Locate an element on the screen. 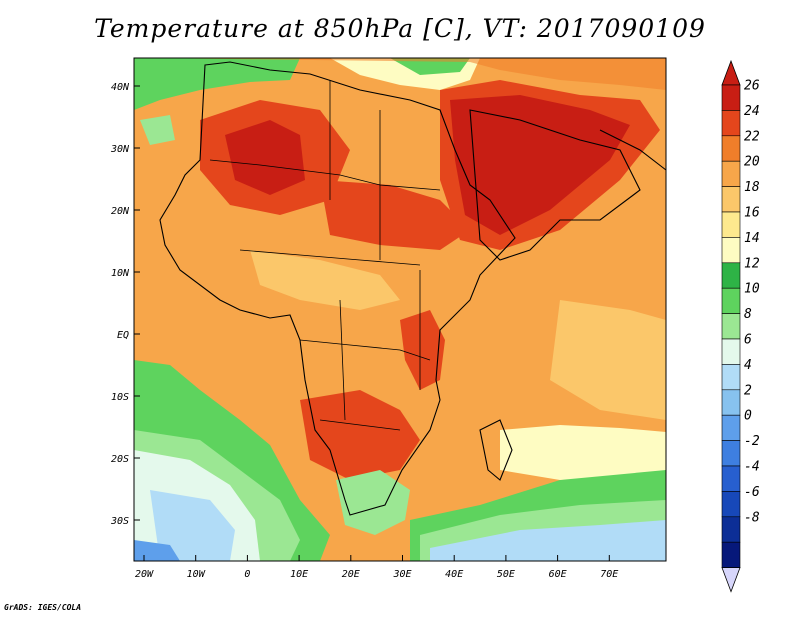 Image resolution: width=800 pixels, height=618 pixels. colorbar-top-cap is located at coordinates (731, 72).